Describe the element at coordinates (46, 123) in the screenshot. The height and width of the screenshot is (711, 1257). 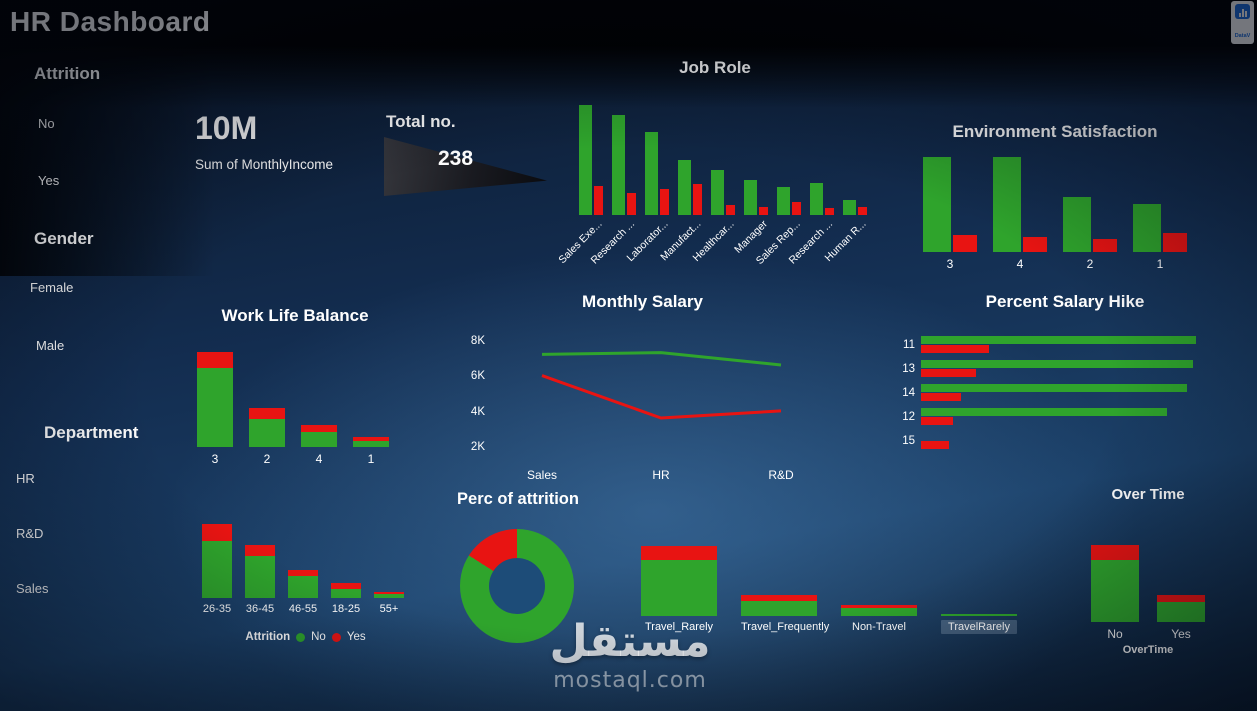
I see `attrition-option-no: No` at that location.